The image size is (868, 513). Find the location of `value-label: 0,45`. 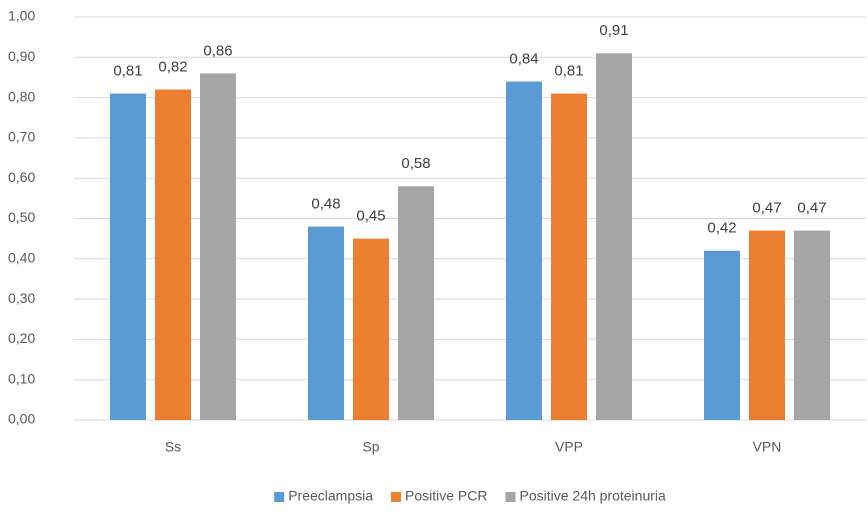

value-label: 0,45 is located at coordinates (370, 216).